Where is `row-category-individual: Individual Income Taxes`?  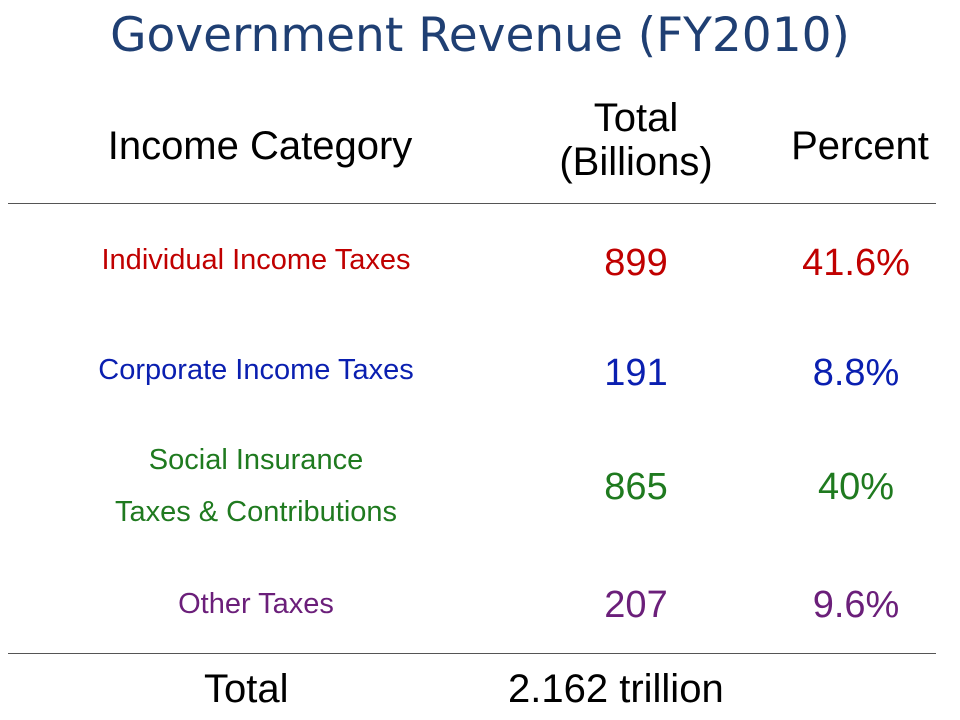 row-category-individual: Individual Income Taxes is located at coordinates (256, 260).